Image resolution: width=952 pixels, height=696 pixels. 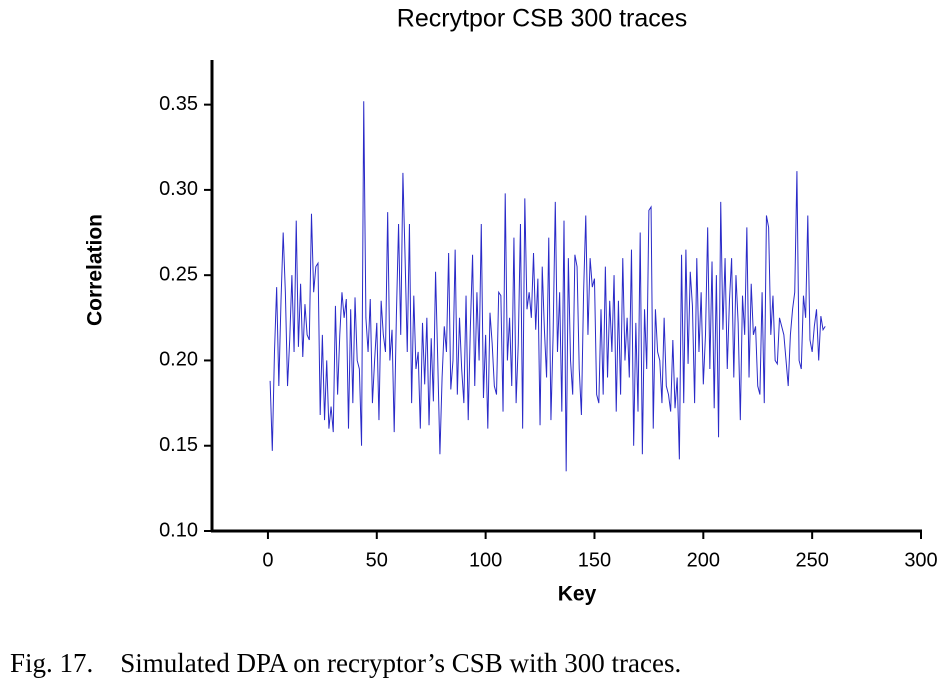 What do you see at coordinates (178, 189) in the screenshot?
I see `y-tick-label: 0.30` at bounding box center [178, 189].